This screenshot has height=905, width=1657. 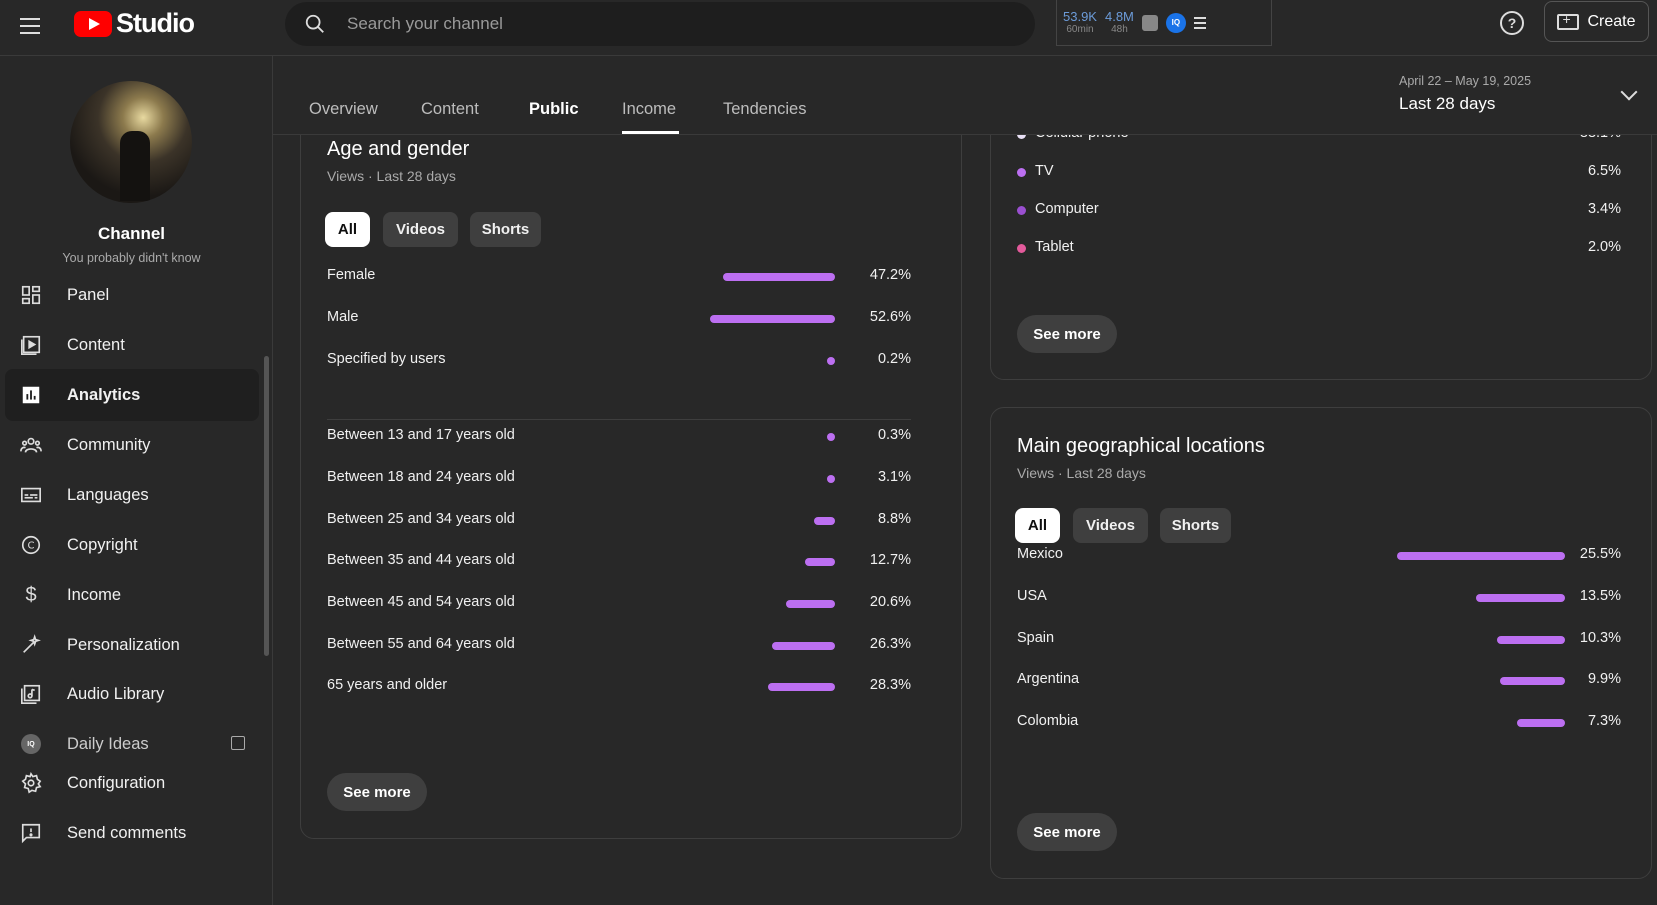 I want to click on tab-content: Content, so click(x=450, y=109).